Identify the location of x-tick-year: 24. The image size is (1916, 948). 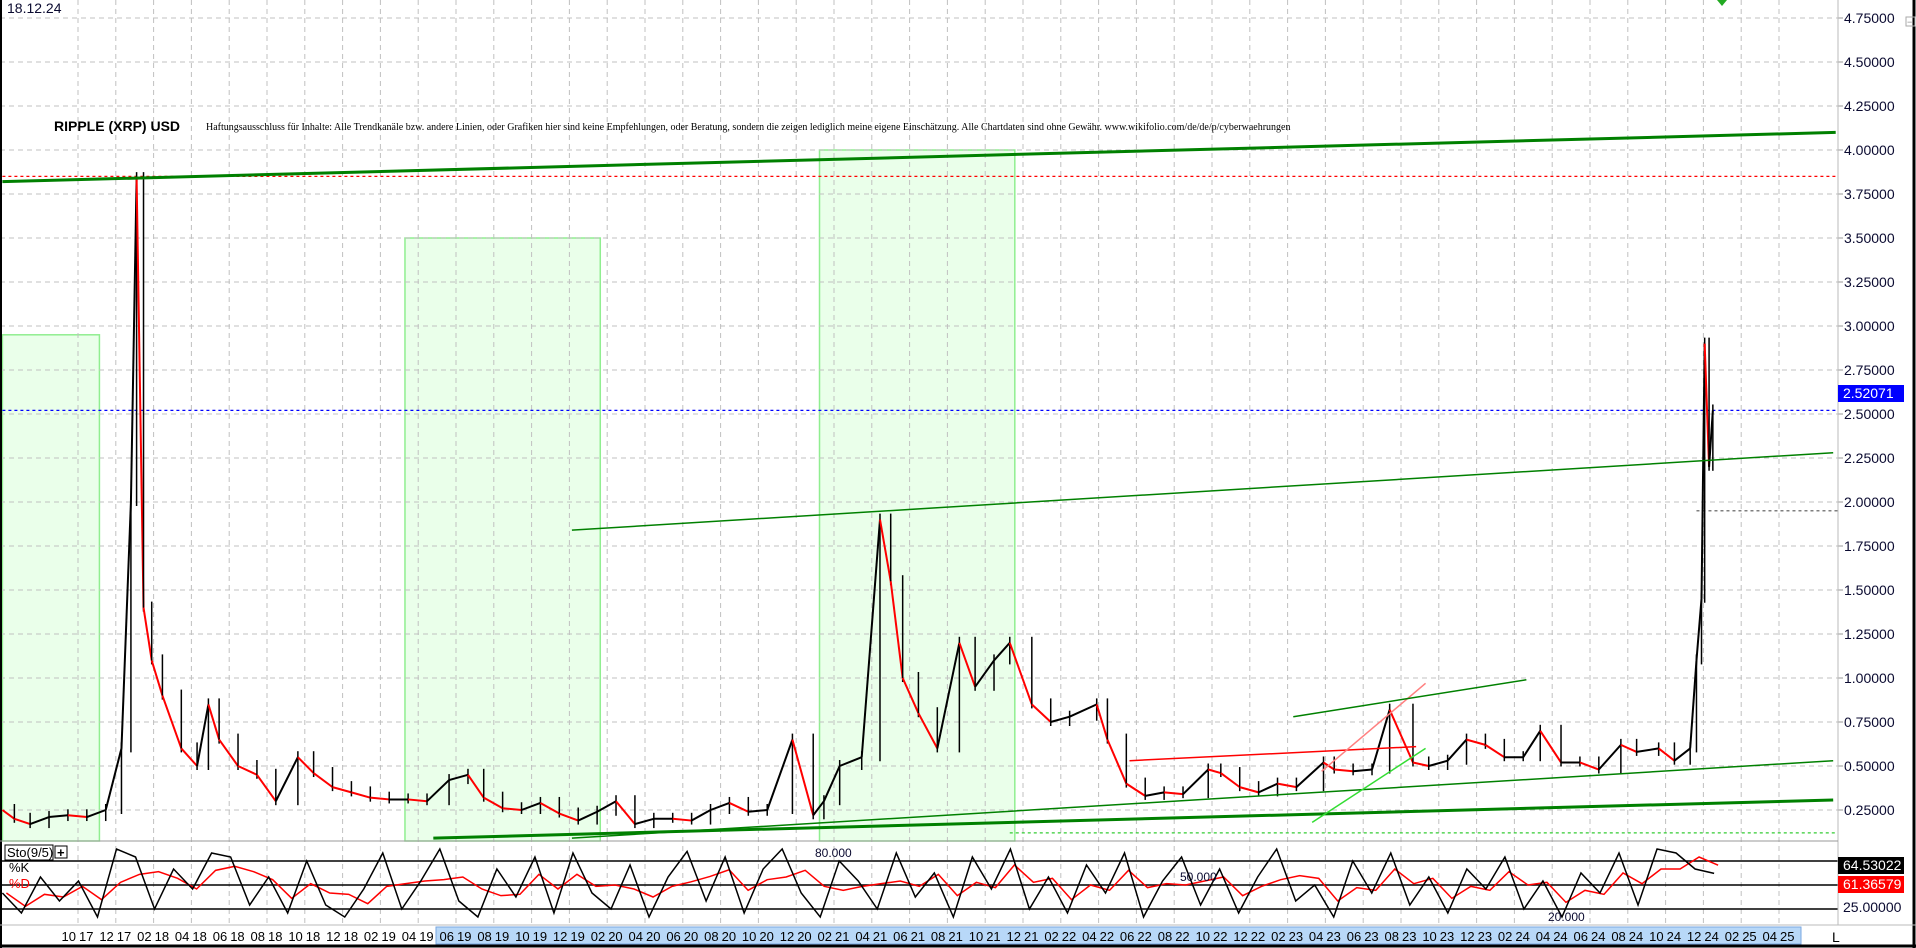
(1522, 936).